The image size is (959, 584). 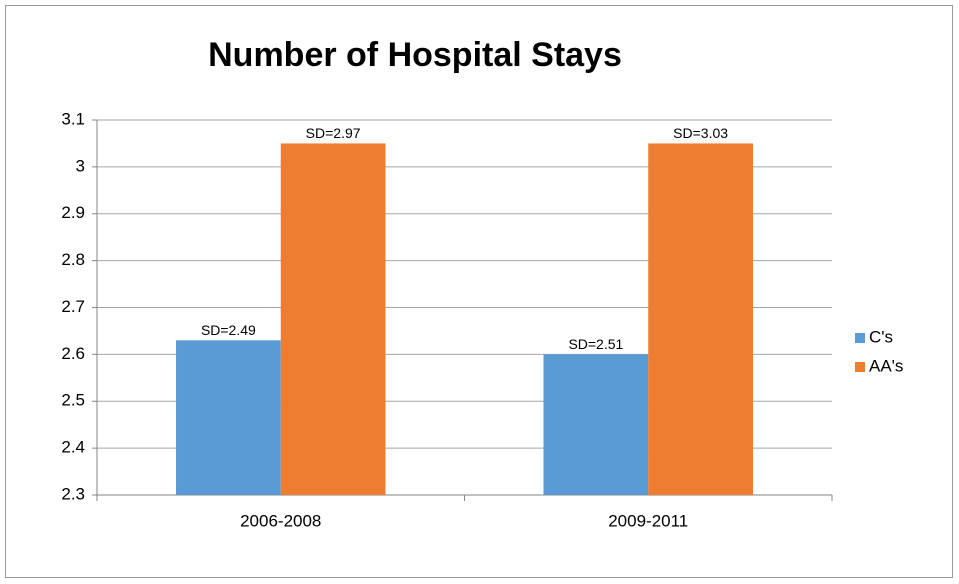 I want to click on y-tick-label: 2.7, so click(x=73, y=306).